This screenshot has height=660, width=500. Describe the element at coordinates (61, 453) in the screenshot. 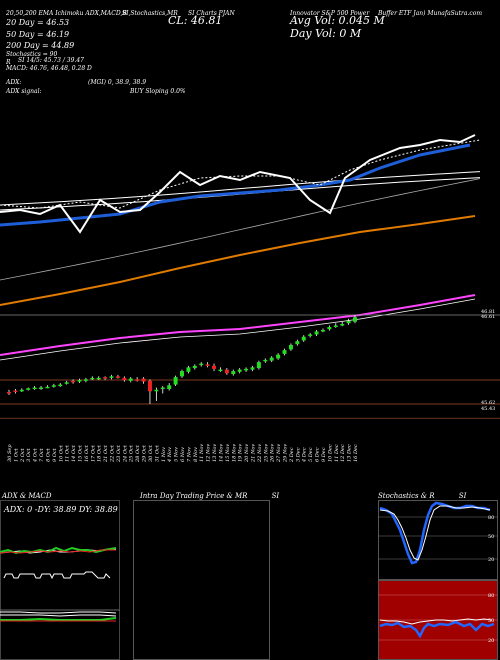

I see `date-tick-label: 10 Oct` at that location.